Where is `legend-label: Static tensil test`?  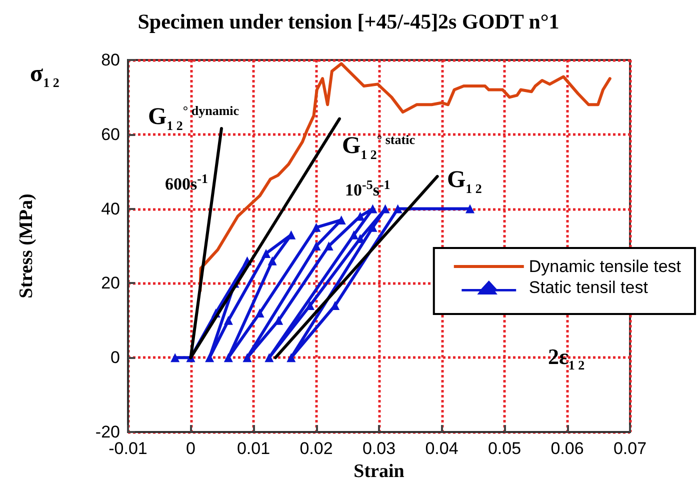 legend-label: Static tensil test is located at coordinates (588, 287).